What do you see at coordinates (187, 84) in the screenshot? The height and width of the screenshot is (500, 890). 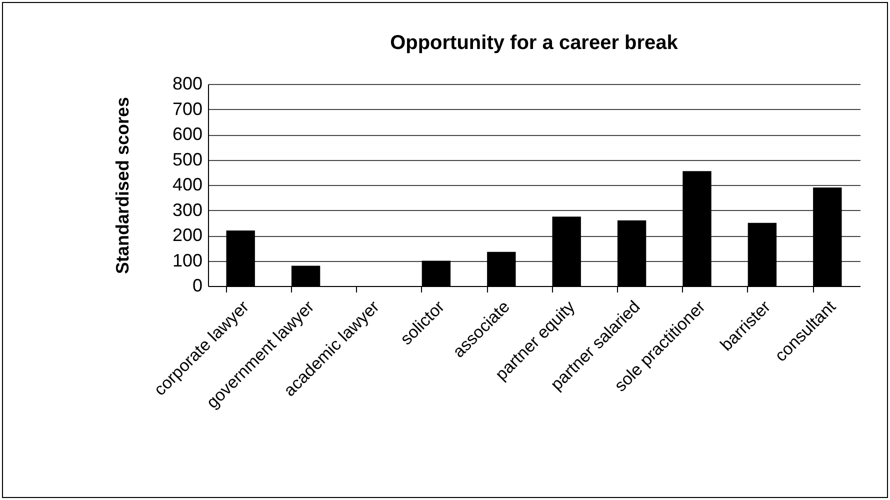 I see `y-tick-label: 800` at bounding box center [187, 84].